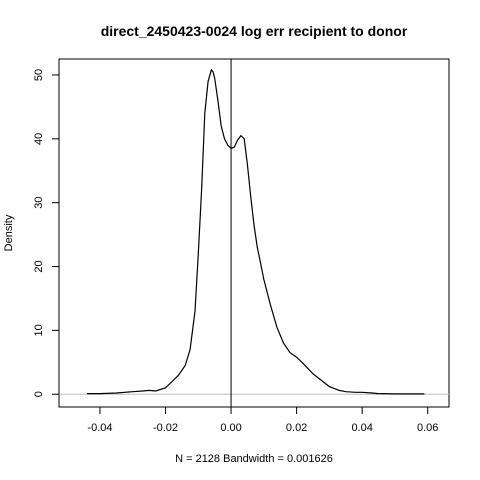  Describe the element at coordinates (230, 428) in the screenshot. I see `x-tick-label: 0.00` at that location.